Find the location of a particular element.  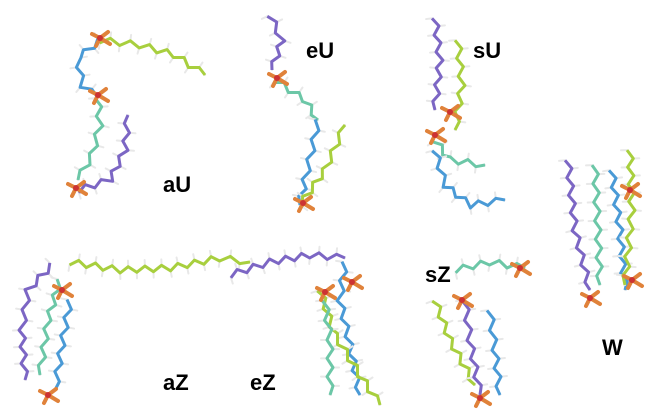

label-sZ: sZ is located at coordinates (438, 274).